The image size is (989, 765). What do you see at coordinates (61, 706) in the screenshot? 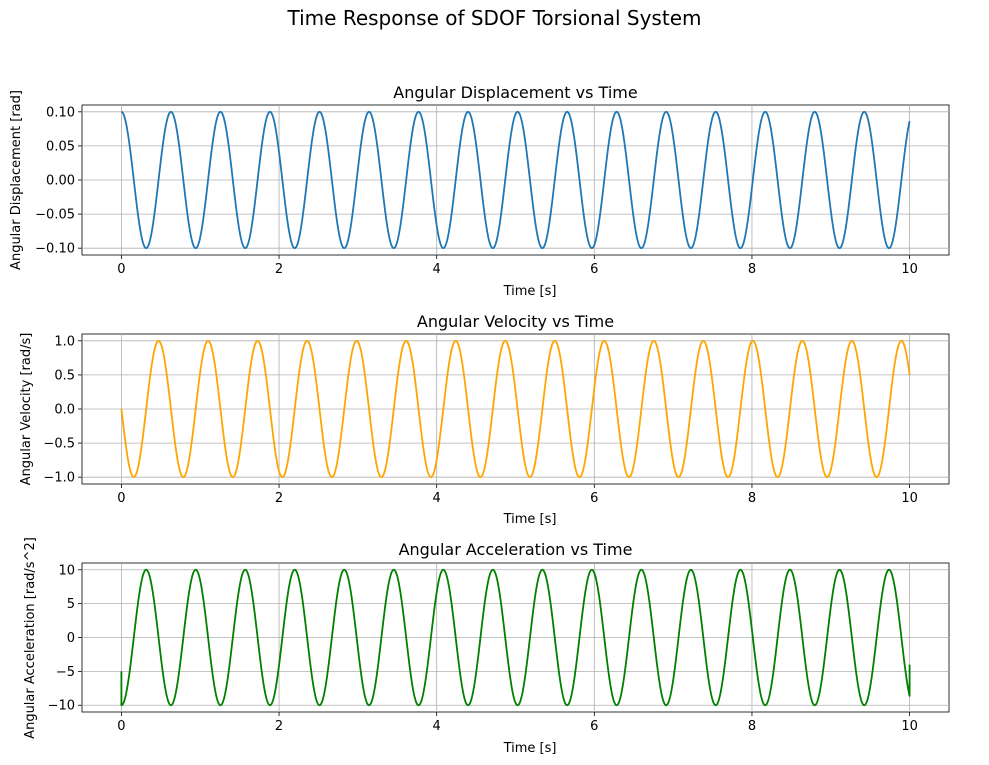
I see `y-tick-label: −10` at bounding box center [61, 706].